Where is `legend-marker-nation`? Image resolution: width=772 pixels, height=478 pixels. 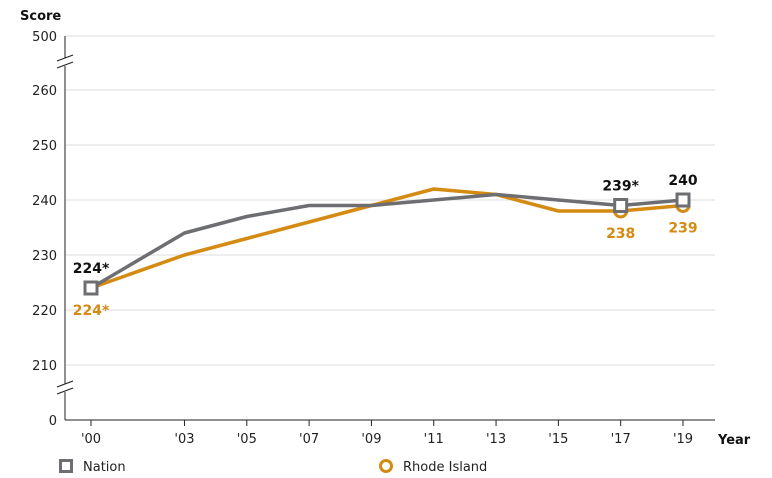 legend-marker-nation is located at coordinates (66, 466).